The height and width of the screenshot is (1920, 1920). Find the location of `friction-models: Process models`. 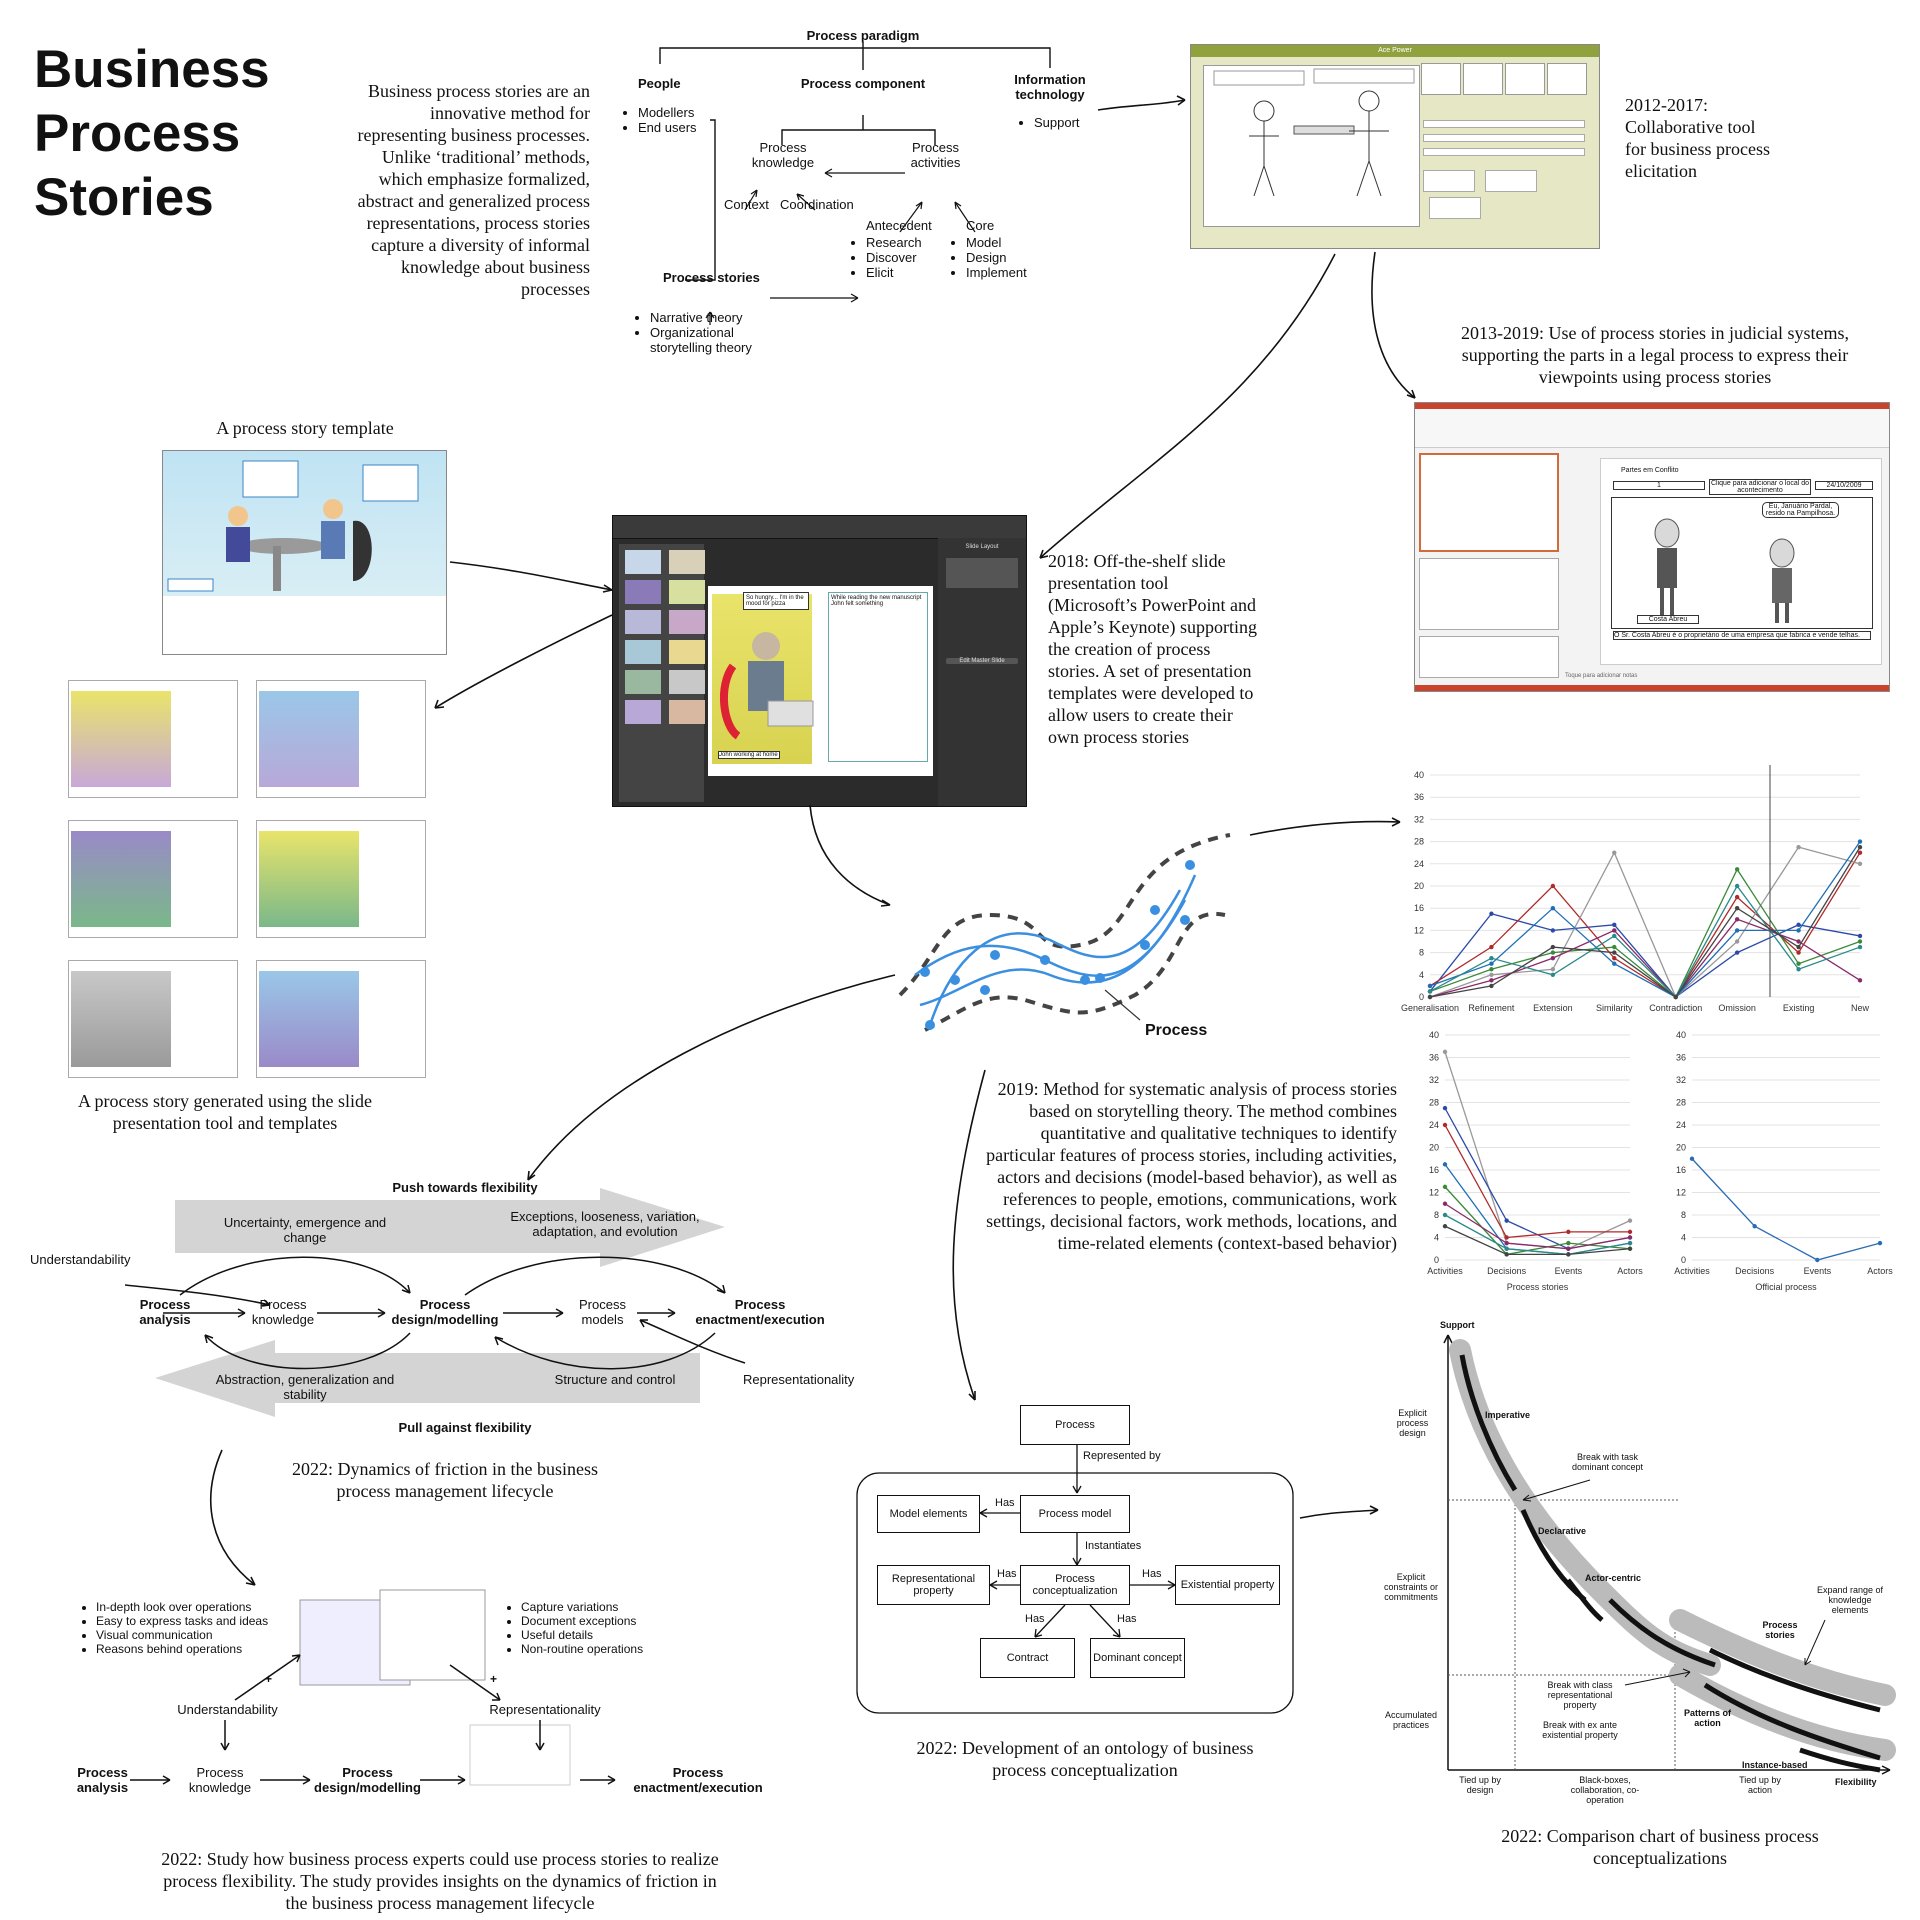

friction-models: Process models is located at coordinates (602, 1312).